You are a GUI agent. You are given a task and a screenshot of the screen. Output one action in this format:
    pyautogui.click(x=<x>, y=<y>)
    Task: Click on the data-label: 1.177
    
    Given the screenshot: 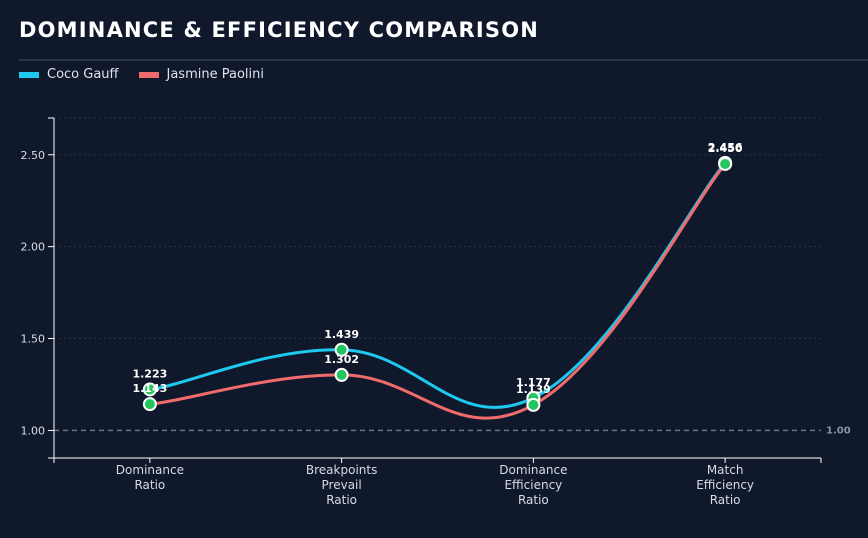 What is the action you would take?
    pyautogui.click(x=533, y=382)
    